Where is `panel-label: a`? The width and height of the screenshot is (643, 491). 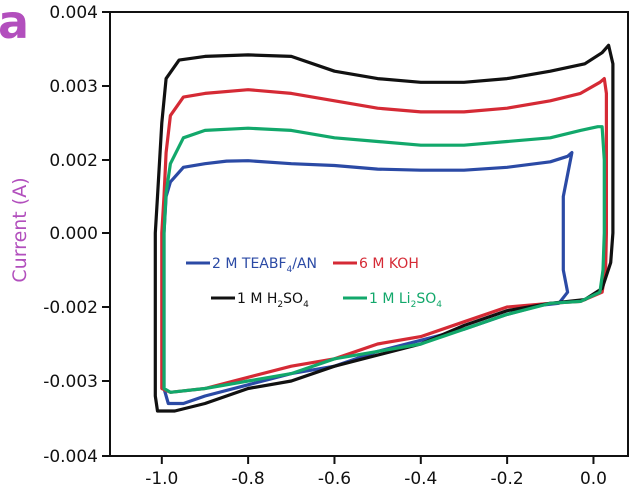 panel-label: a is located at coordinates (14, 24).